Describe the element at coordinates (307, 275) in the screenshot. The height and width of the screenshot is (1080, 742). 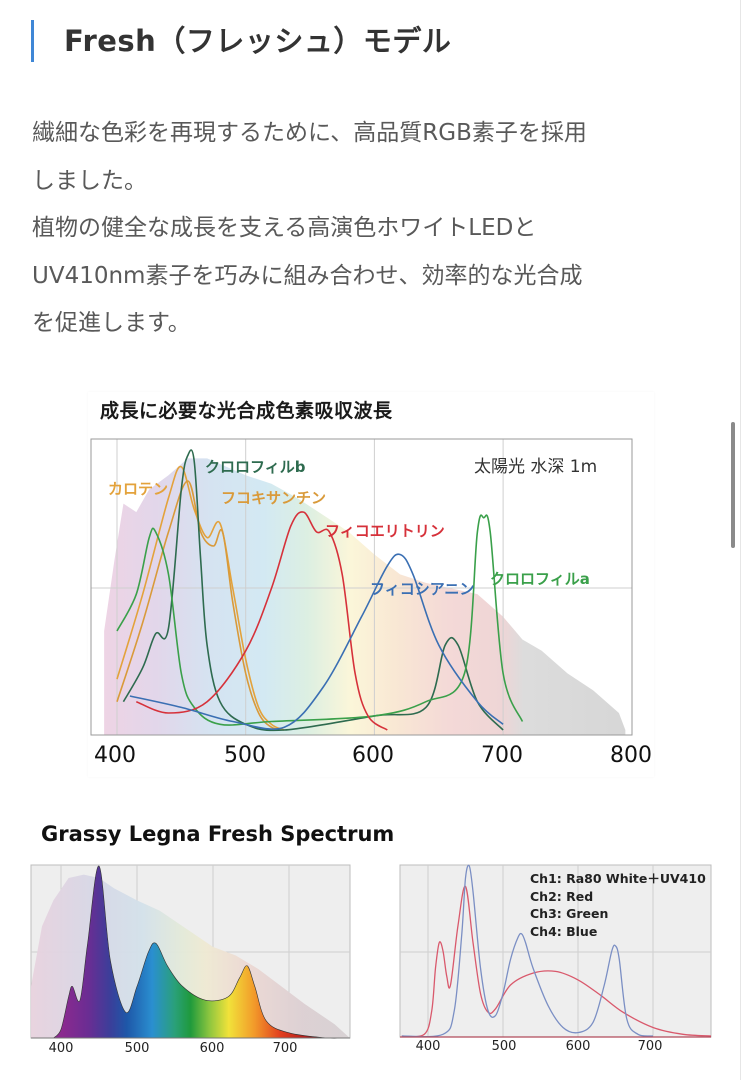
I see `description-line: UV410nm素子を巧みに組み合わせ、効率的な光合成` at that location.